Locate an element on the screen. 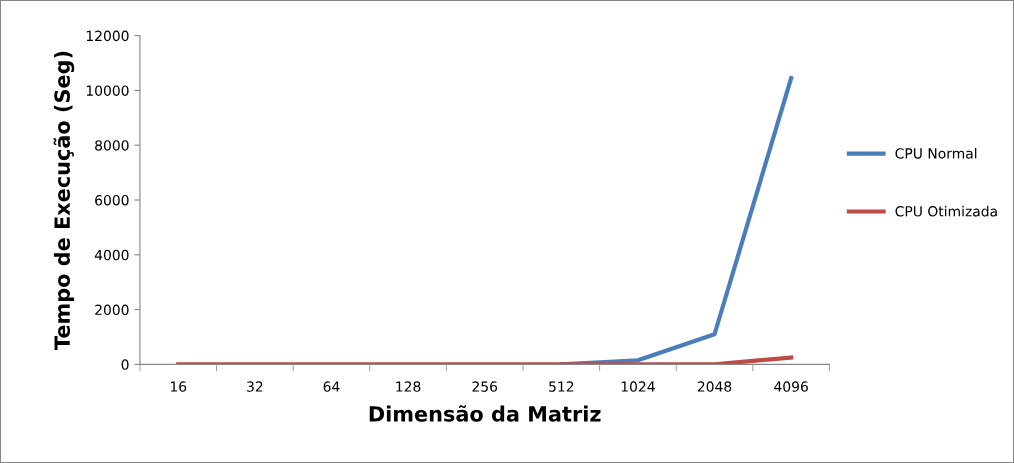 This screenshot has height=463, width=1014. x-tick-label: 512 is located at coordinates (561, 386).